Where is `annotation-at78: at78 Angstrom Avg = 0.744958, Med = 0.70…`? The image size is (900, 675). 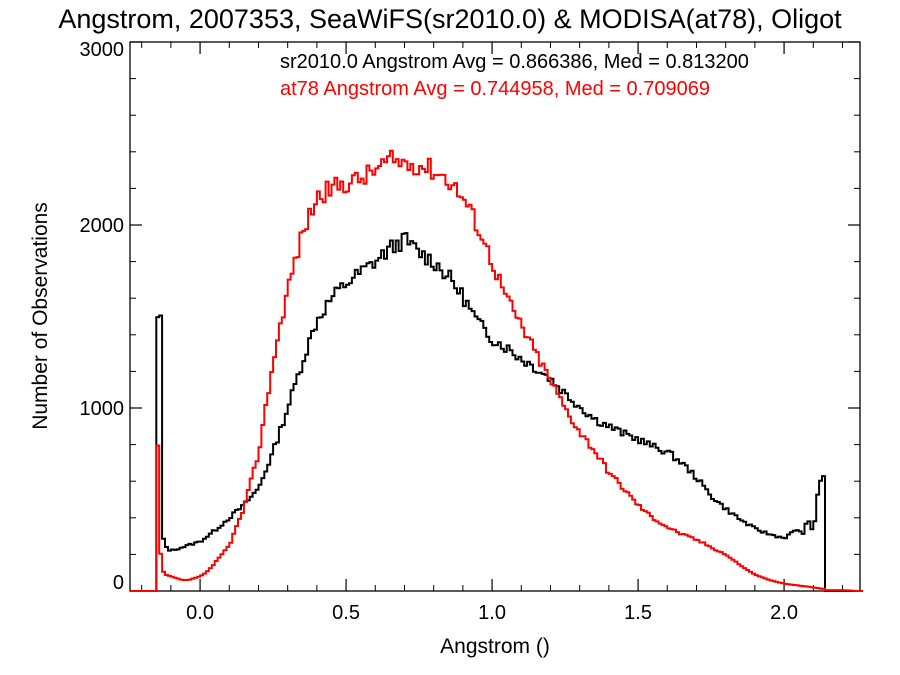
annotation-at78: at78 Angstrom Avg = 0.744958, Med = 0.70… is located at coordinates (495, 89).